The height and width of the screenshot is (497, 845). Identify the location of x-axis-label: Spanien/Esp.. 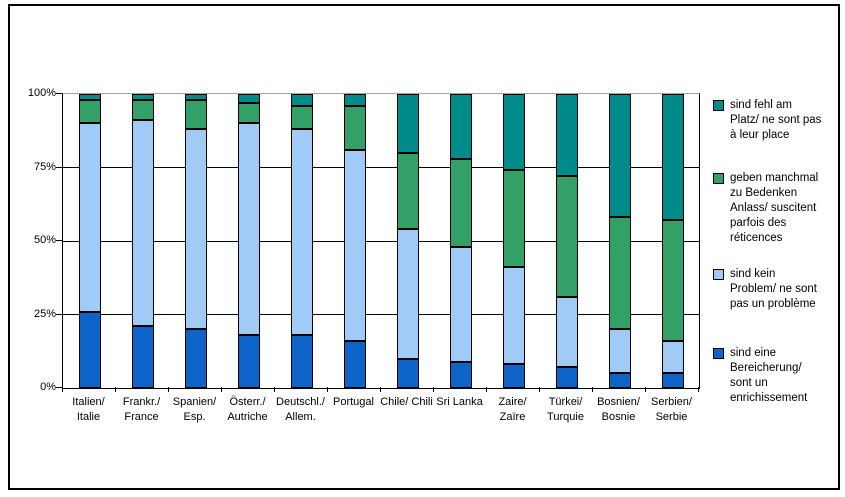
(194, 409).